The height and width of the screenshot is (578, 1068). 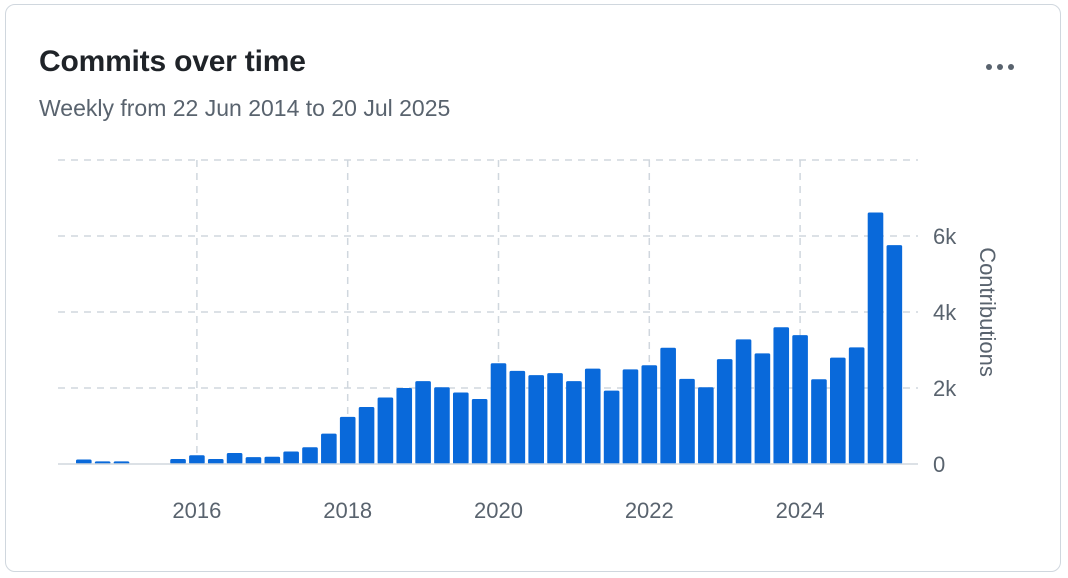 What do you see at coordinates (347, 510) in the screenshot?
I see `x-tick-label: 2018` at bounding box center [347, 510].